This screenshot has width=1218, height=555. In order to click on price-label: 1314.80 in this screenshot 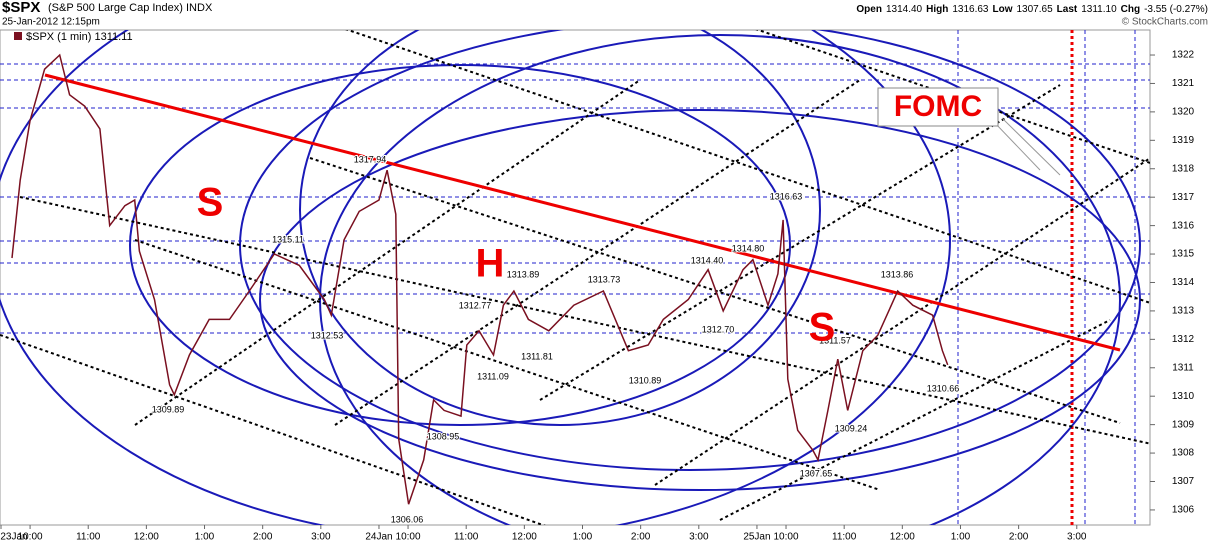, I will do `click(748, 248)`.